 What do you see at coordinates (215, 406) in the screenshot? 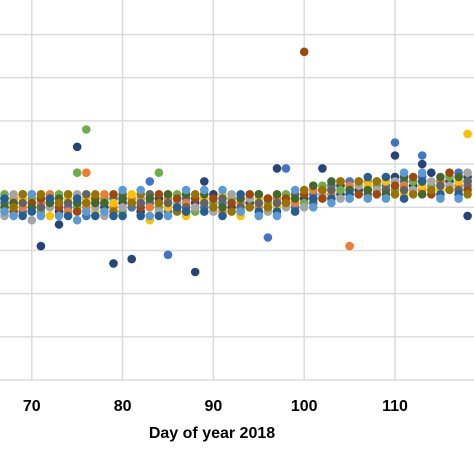
I see `x-tick-labels: 70 80 90 100 110` at bounding box center [215, 406].